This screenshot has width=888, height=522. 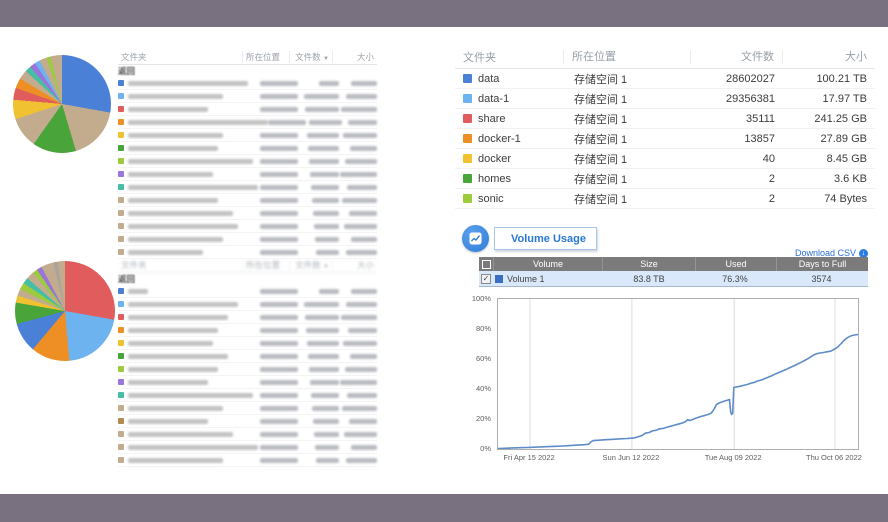 I want to click on download-circle-icon: ↓, so click(x=863, y=253).